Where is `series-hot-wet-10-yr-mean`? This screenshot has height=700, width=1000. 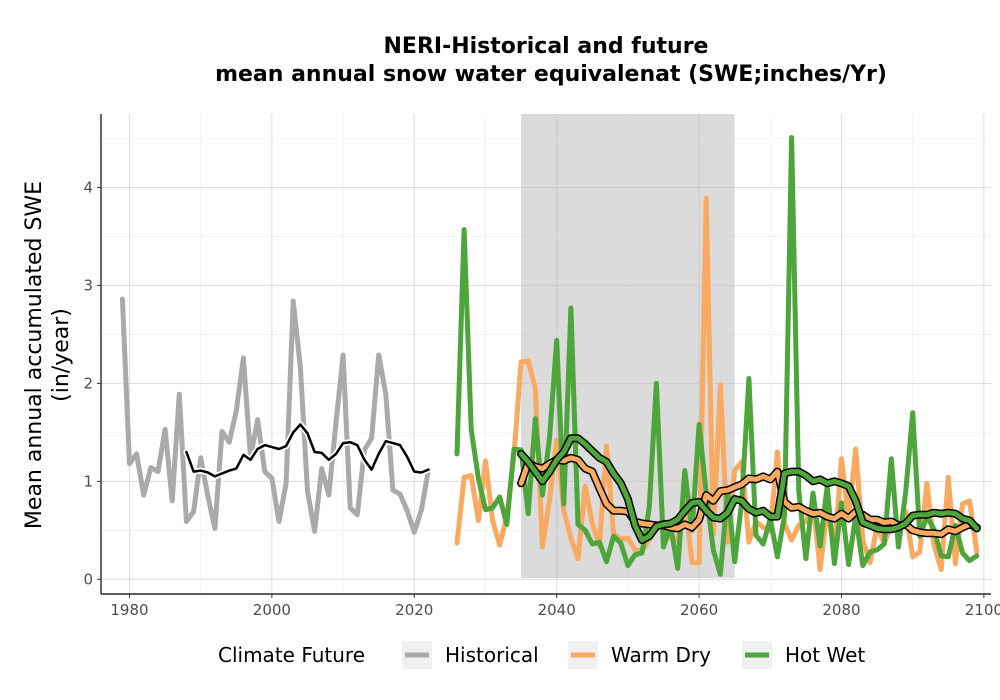
series-hot-wet-10-yr-mean is located at coordinates (749, 489).